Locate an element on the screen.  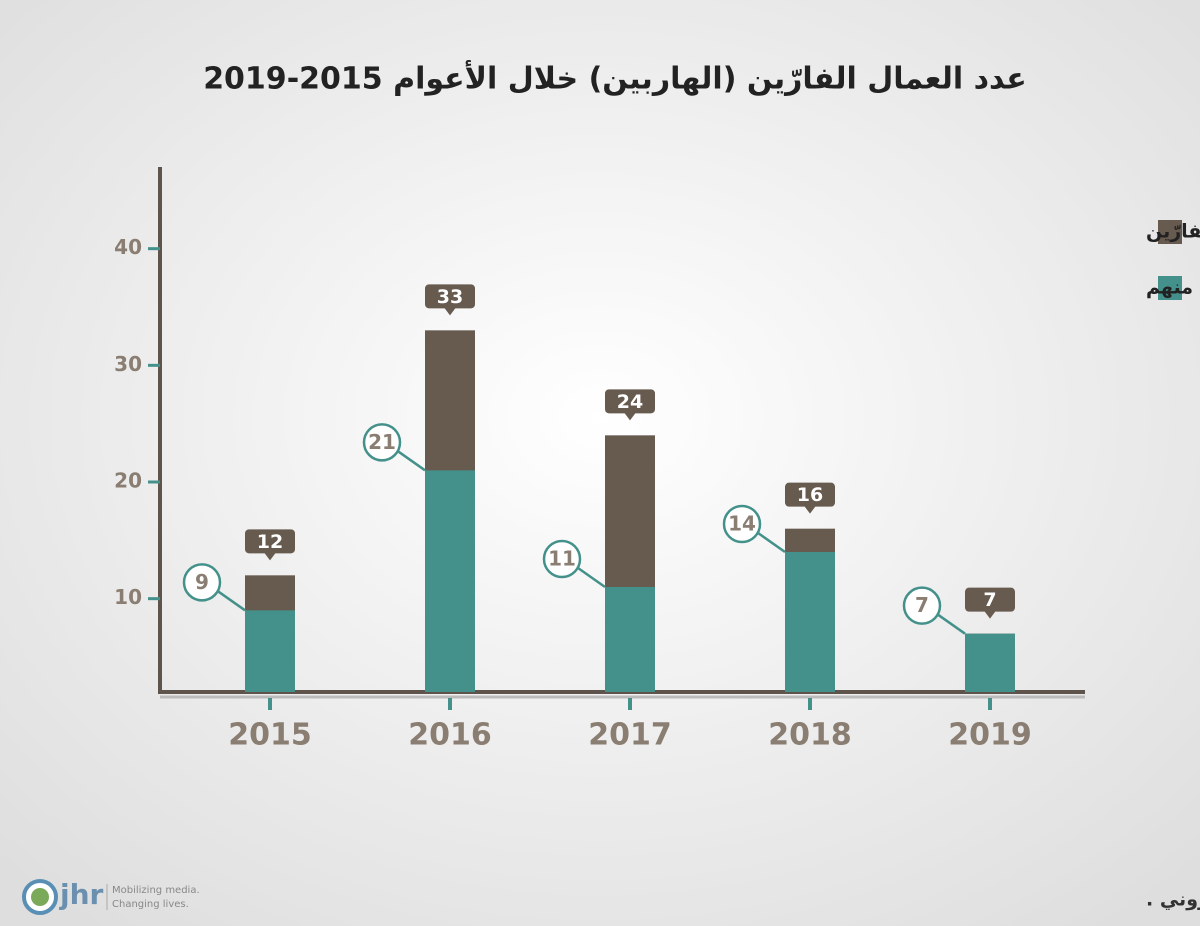
y-tick-label: 30 is located at coordinates (128, 364).